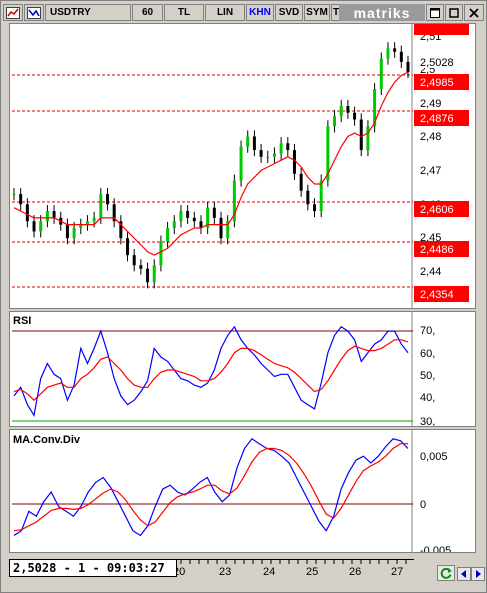 The height and width of the screenshot is (593, 487). What do you see at coordinates (427, 421) in the screenshot?
I see `rsi-axis-label: 30,` at bounding box center [427, 421].